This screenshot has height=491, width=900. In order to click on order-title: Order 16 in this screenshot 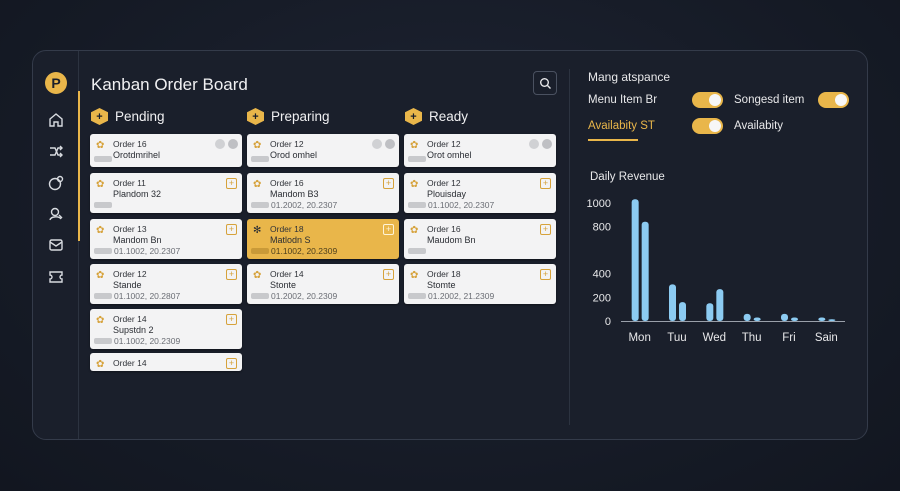, I will do `click(130, 144)`.